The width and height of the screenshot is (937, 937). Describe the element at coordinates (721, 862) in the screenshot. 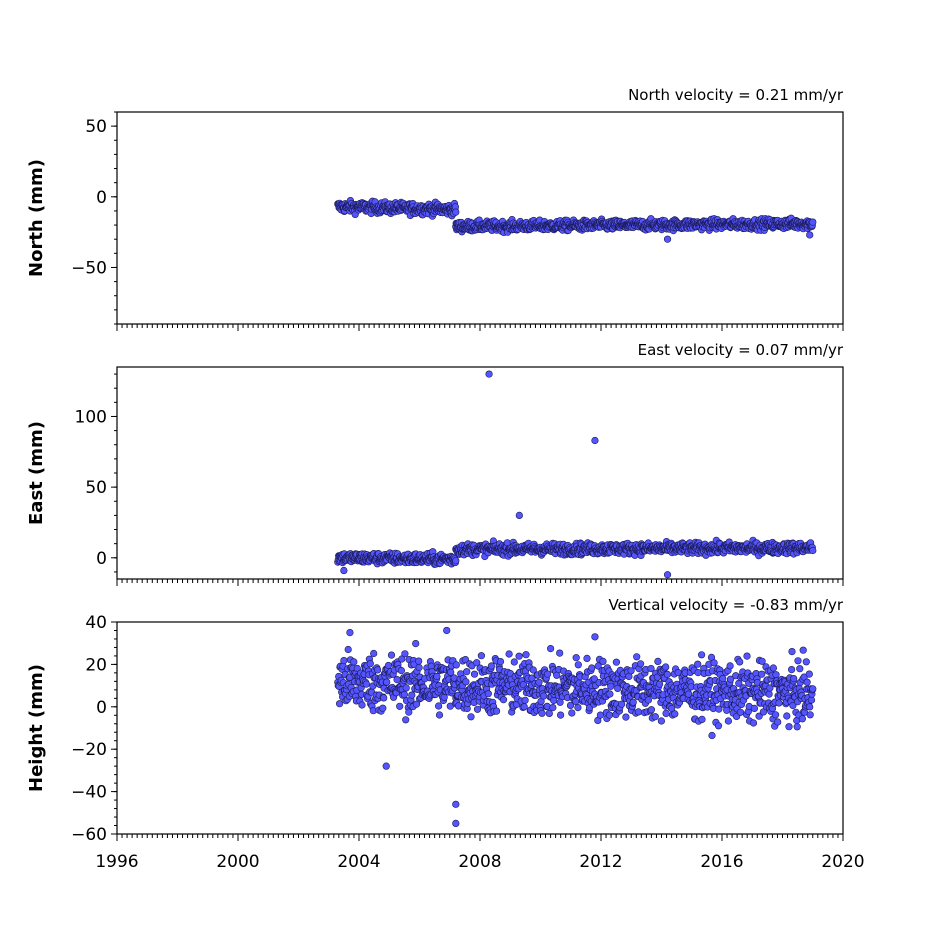

I see `x-tick-label: 2016` at that location.